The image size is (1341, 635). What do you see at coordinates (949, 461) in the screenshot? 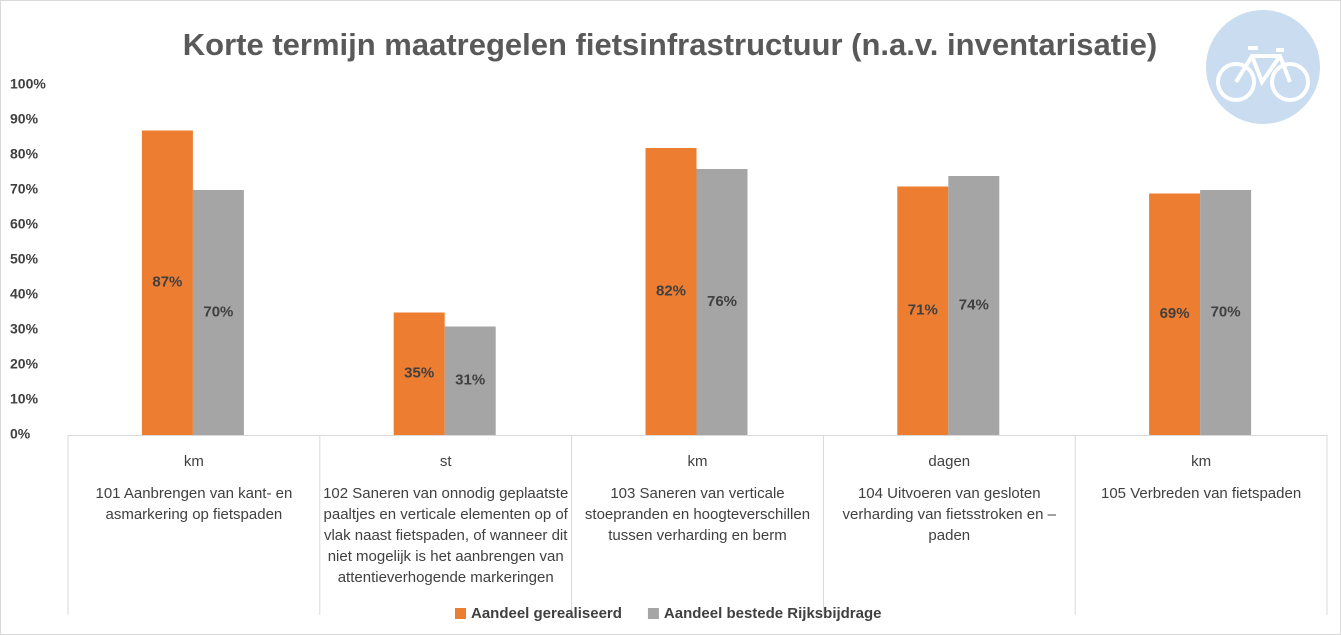
I see `unit-label: dagen` at bounding box center [949, 461].